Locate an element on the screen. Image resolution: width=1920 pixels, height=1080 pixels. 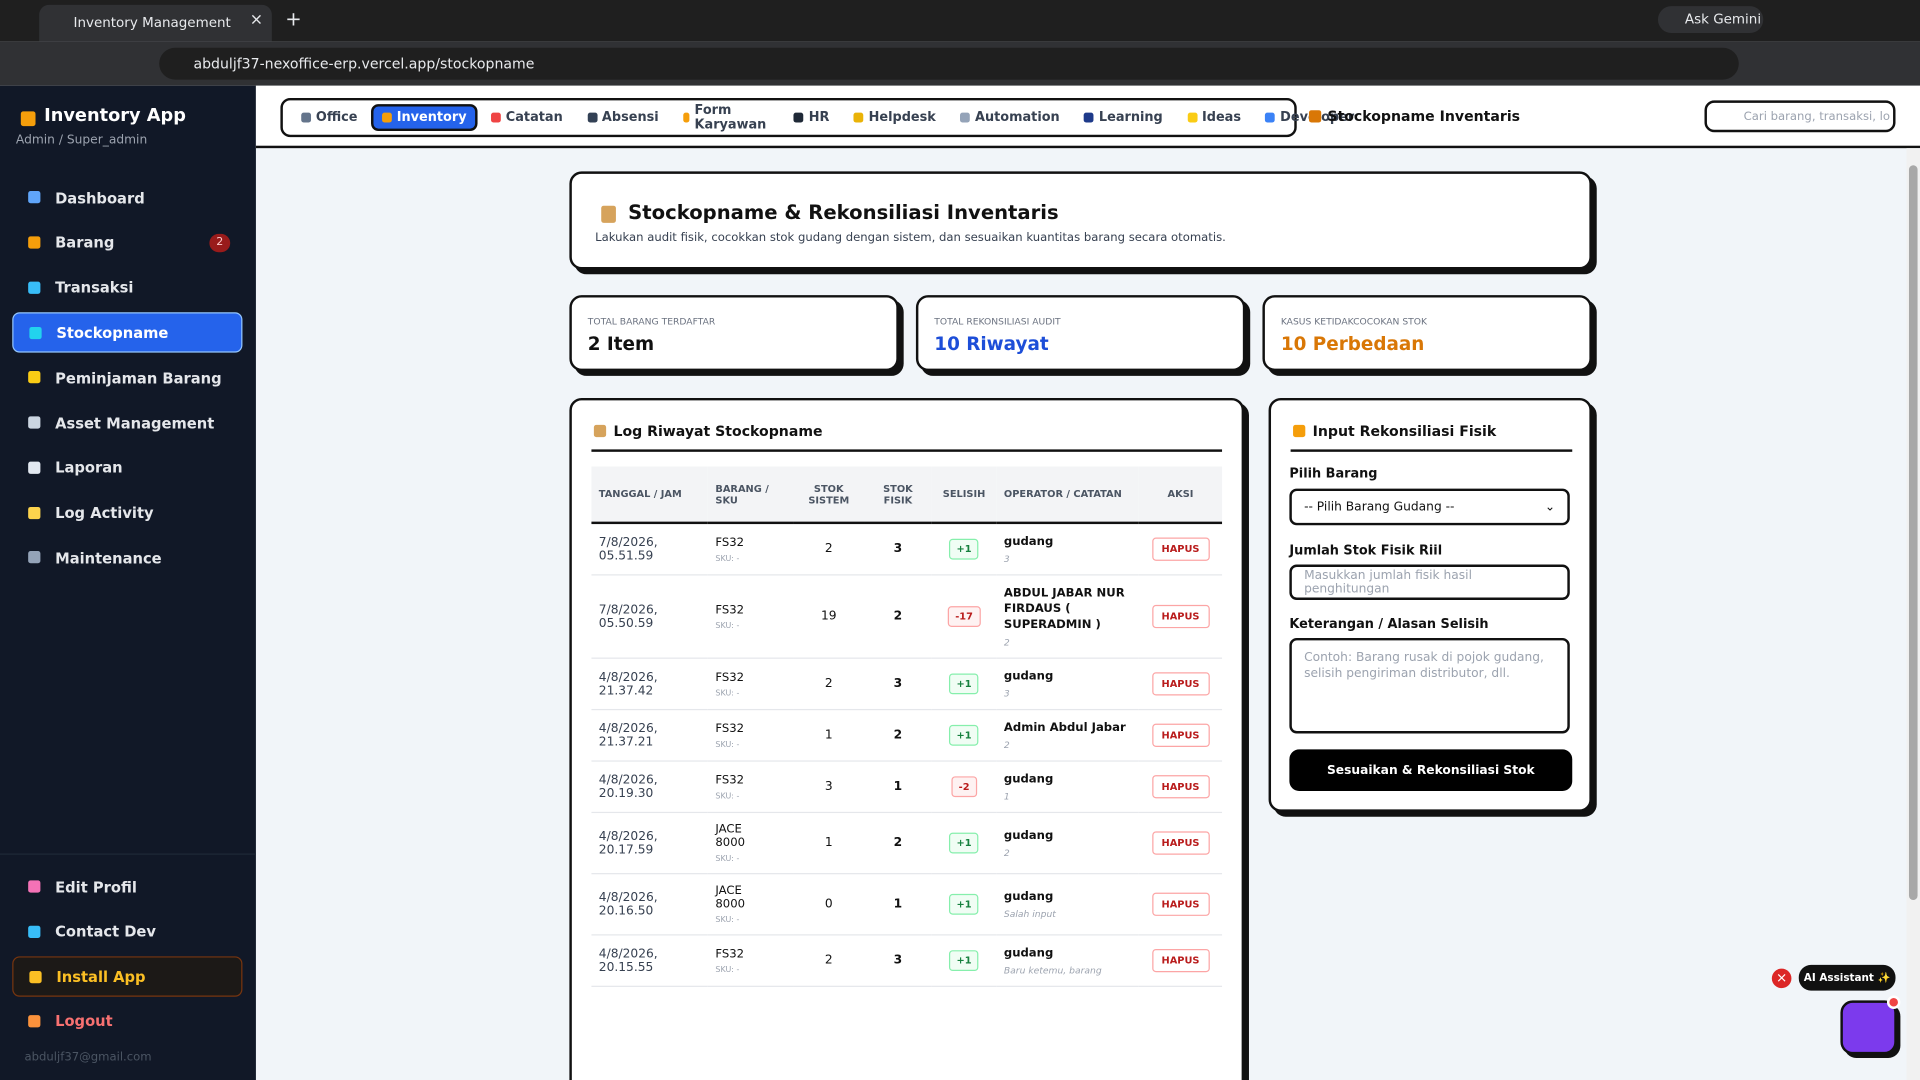
module-tab: Catatan is located at coordinates (527, 117).